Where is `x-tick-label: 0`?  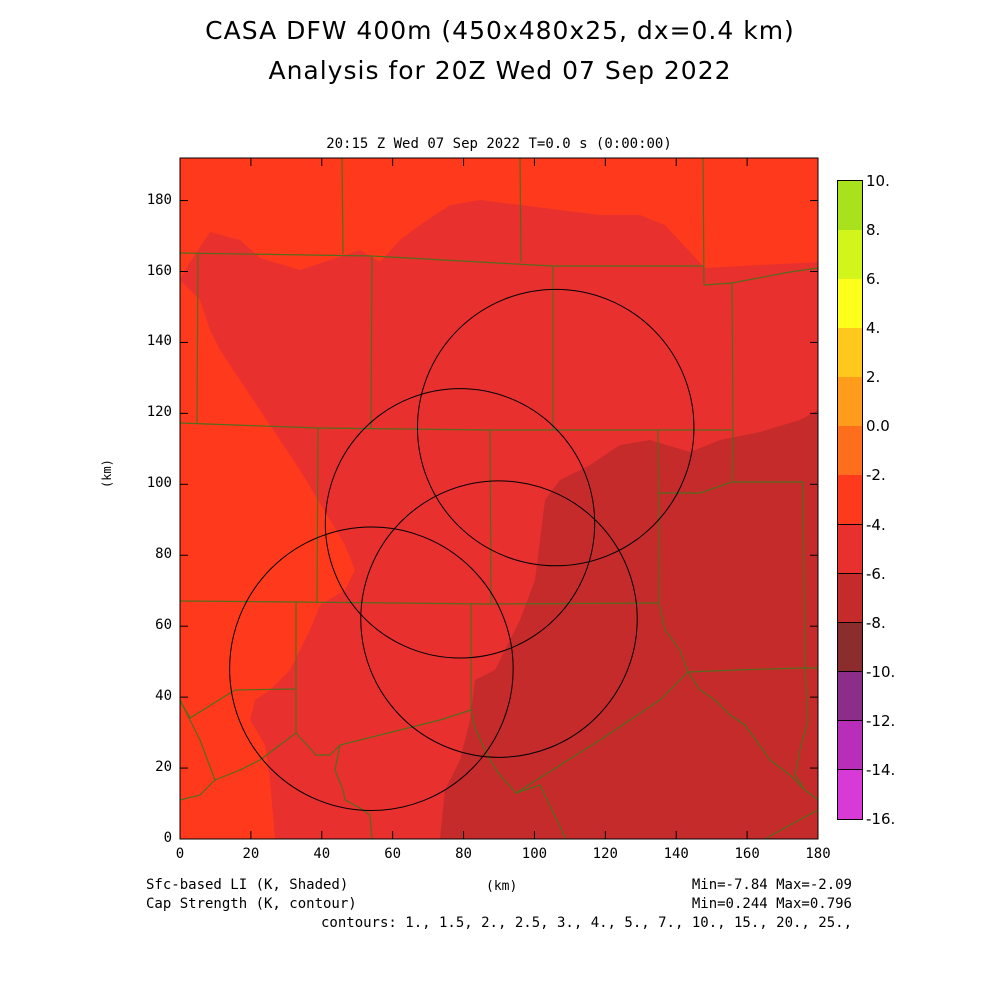 x-tick-label: 0 is located at coordinates (180, 854).